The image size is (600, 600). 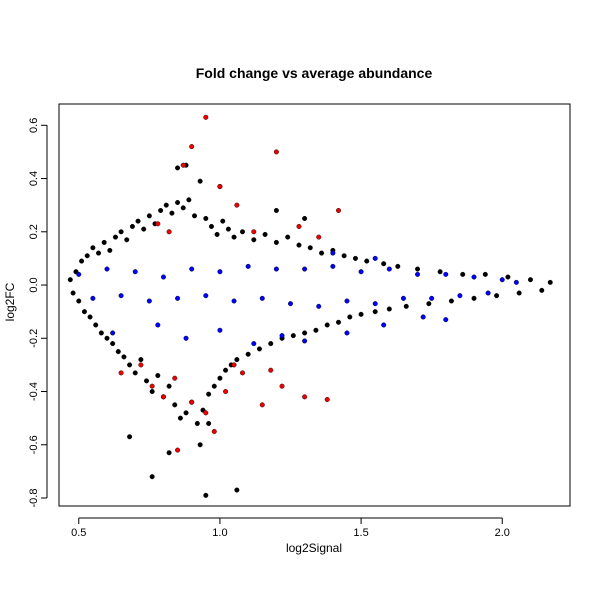 I want to click on y-tick-label: 0.0, so click(x=34, y=284).